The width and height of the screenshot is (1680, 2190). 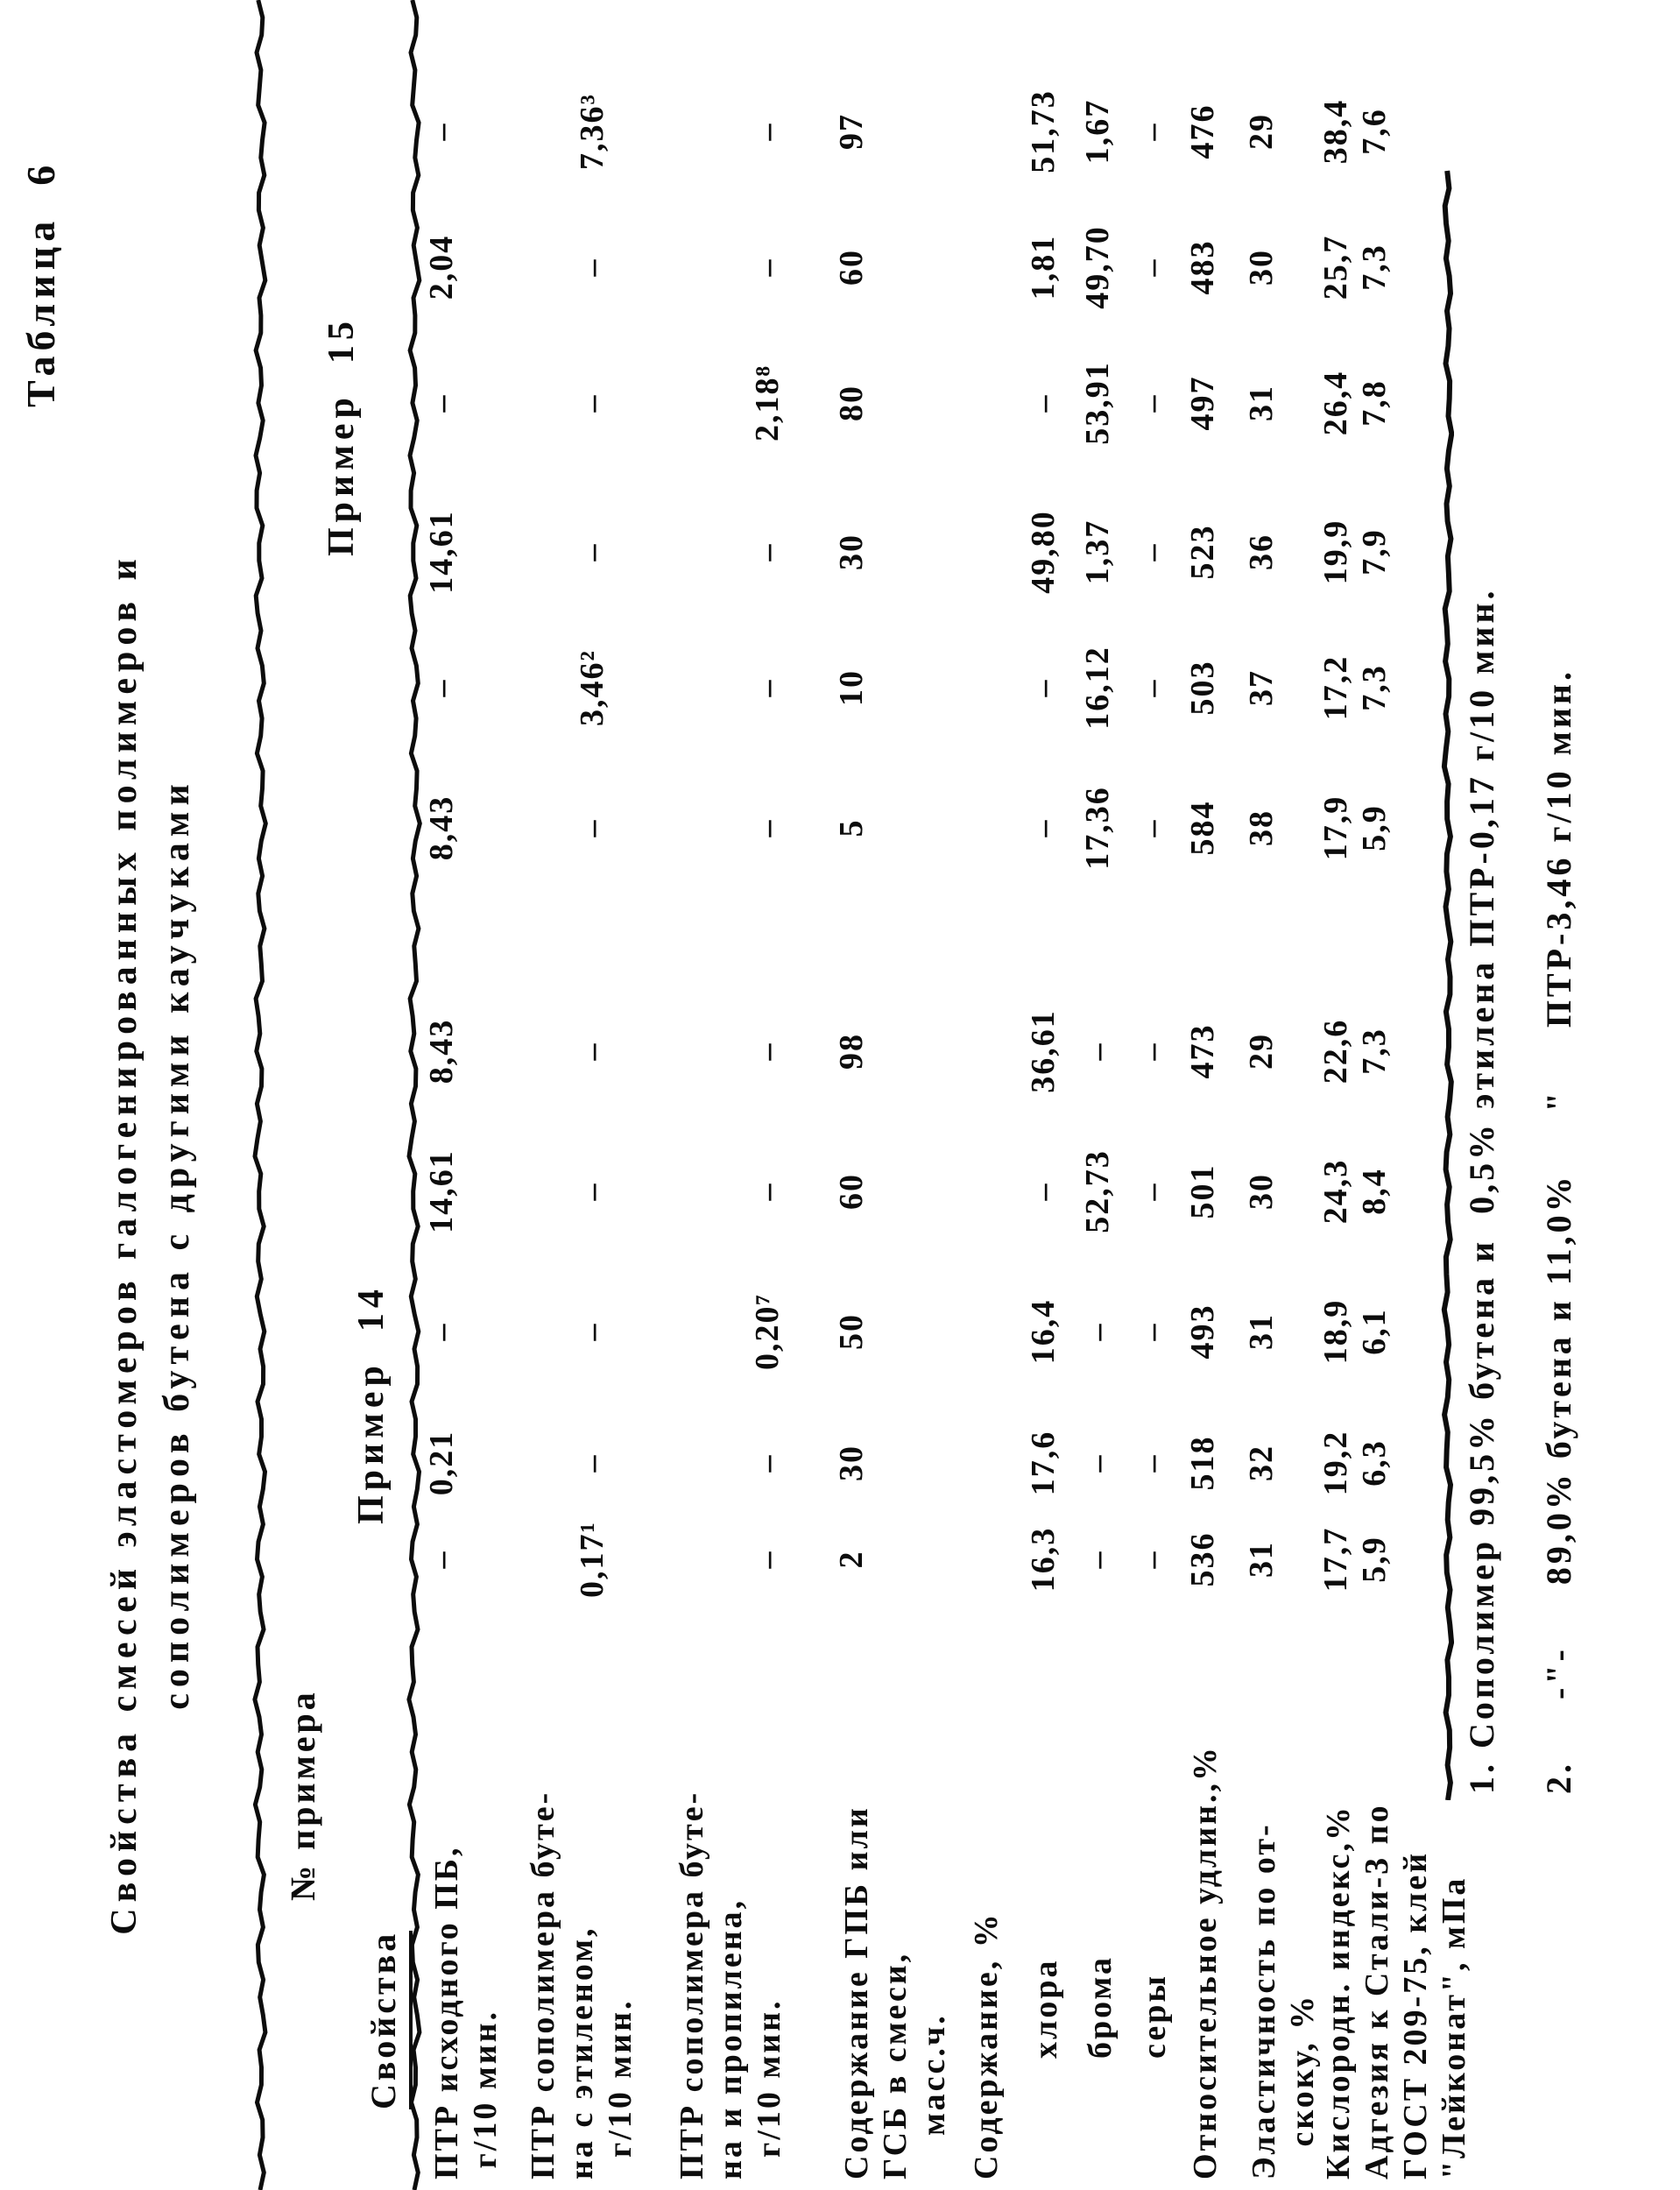 I want to click on row-label: Кислородн. индекс,%, so click(x=1338, y=1992).